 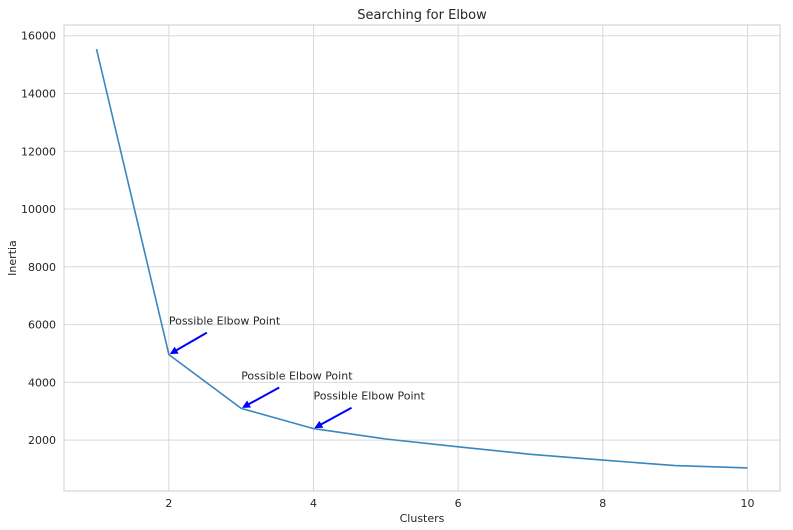 I want to click on y-tick-label: 4000, so click(x=42, y=382).